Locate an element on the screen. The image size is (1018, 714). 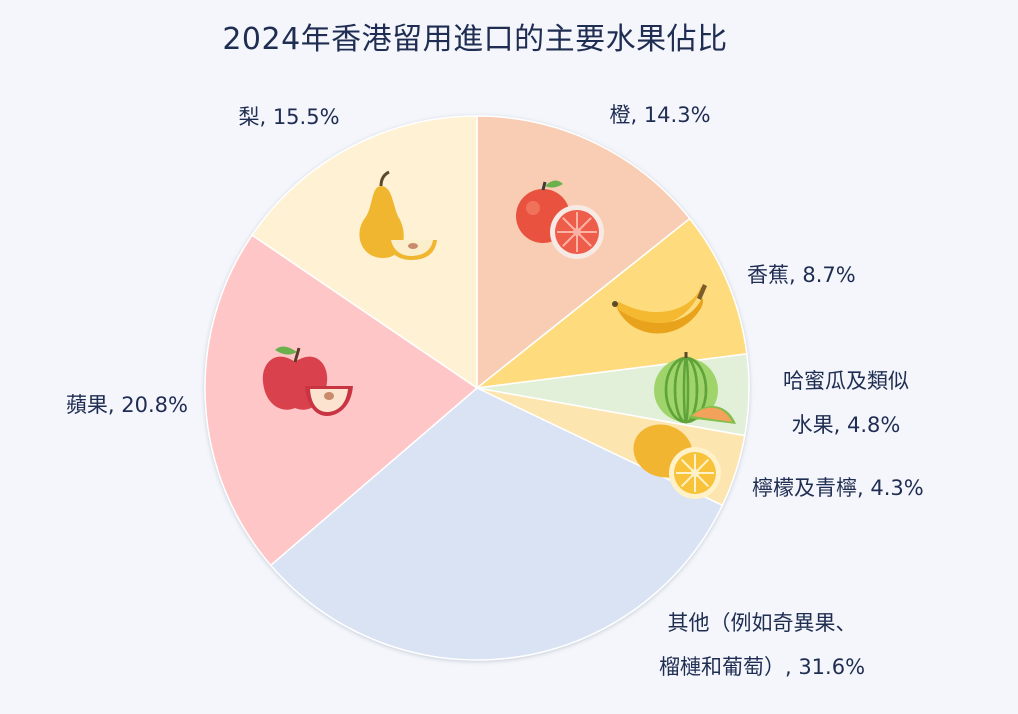
melon-icon is located at coordinates (695, 388).